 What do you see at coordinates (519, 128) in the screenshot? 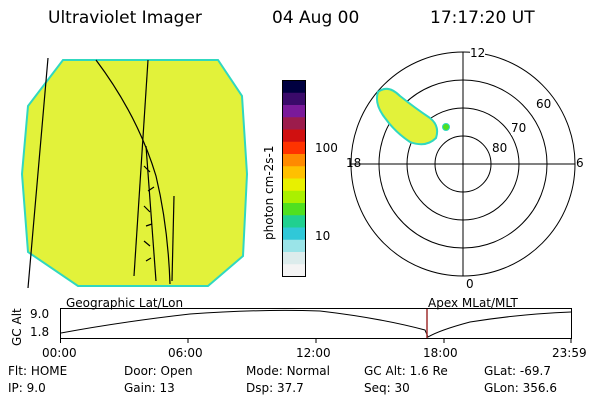
I see `lat-label-70: 70` at bounding box center [519, 128].